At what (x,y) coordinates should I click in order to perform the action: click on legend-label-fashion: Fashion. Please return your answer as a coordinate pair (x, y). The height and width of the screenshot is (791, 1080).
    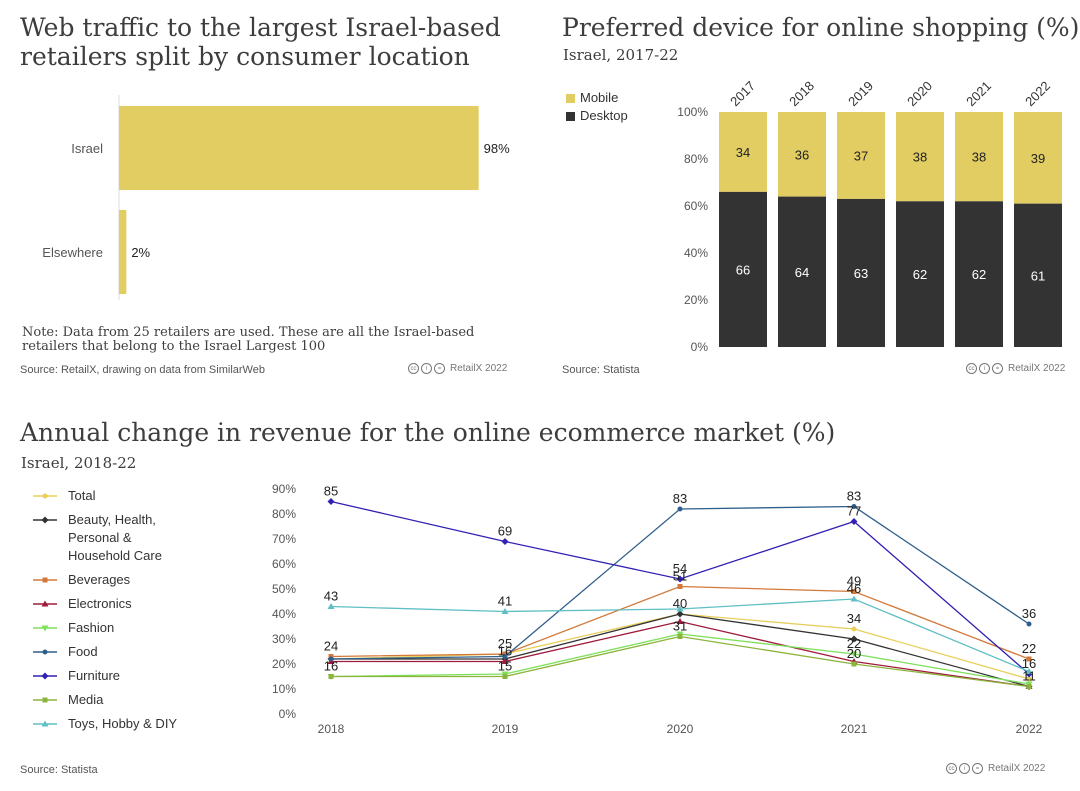
    Looking at the image, I should click on (91, 627).